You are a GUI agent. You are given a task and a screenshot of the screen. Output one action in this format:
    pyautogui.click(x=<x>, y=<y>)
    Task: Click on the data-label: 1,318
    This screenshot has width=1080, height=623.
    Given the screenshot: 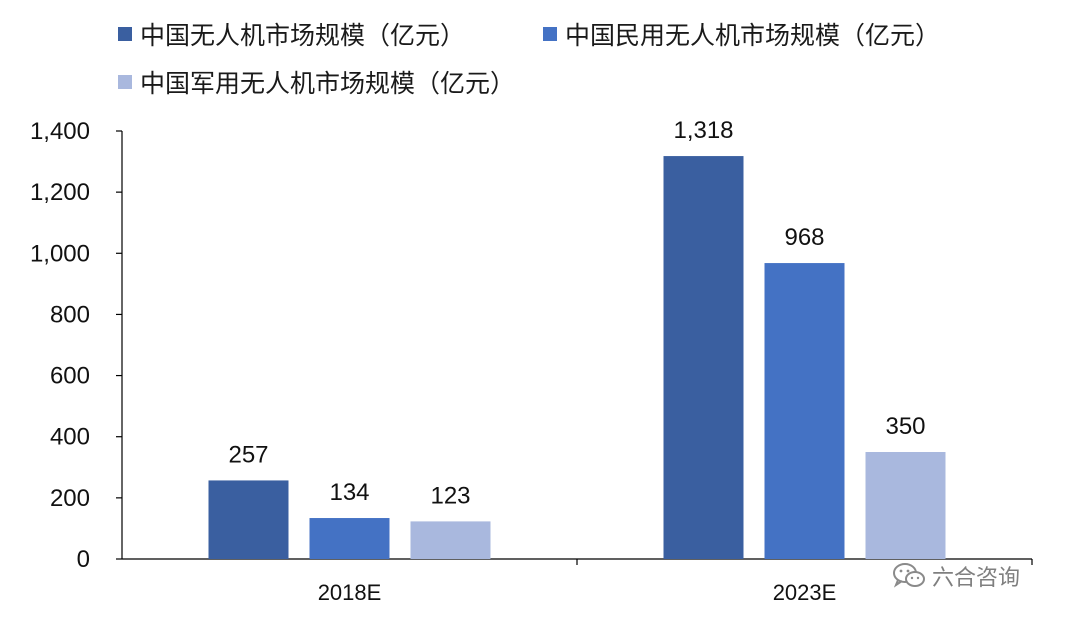 What is the action you would take?
    pyautogui.click(x=703, y=130)
    